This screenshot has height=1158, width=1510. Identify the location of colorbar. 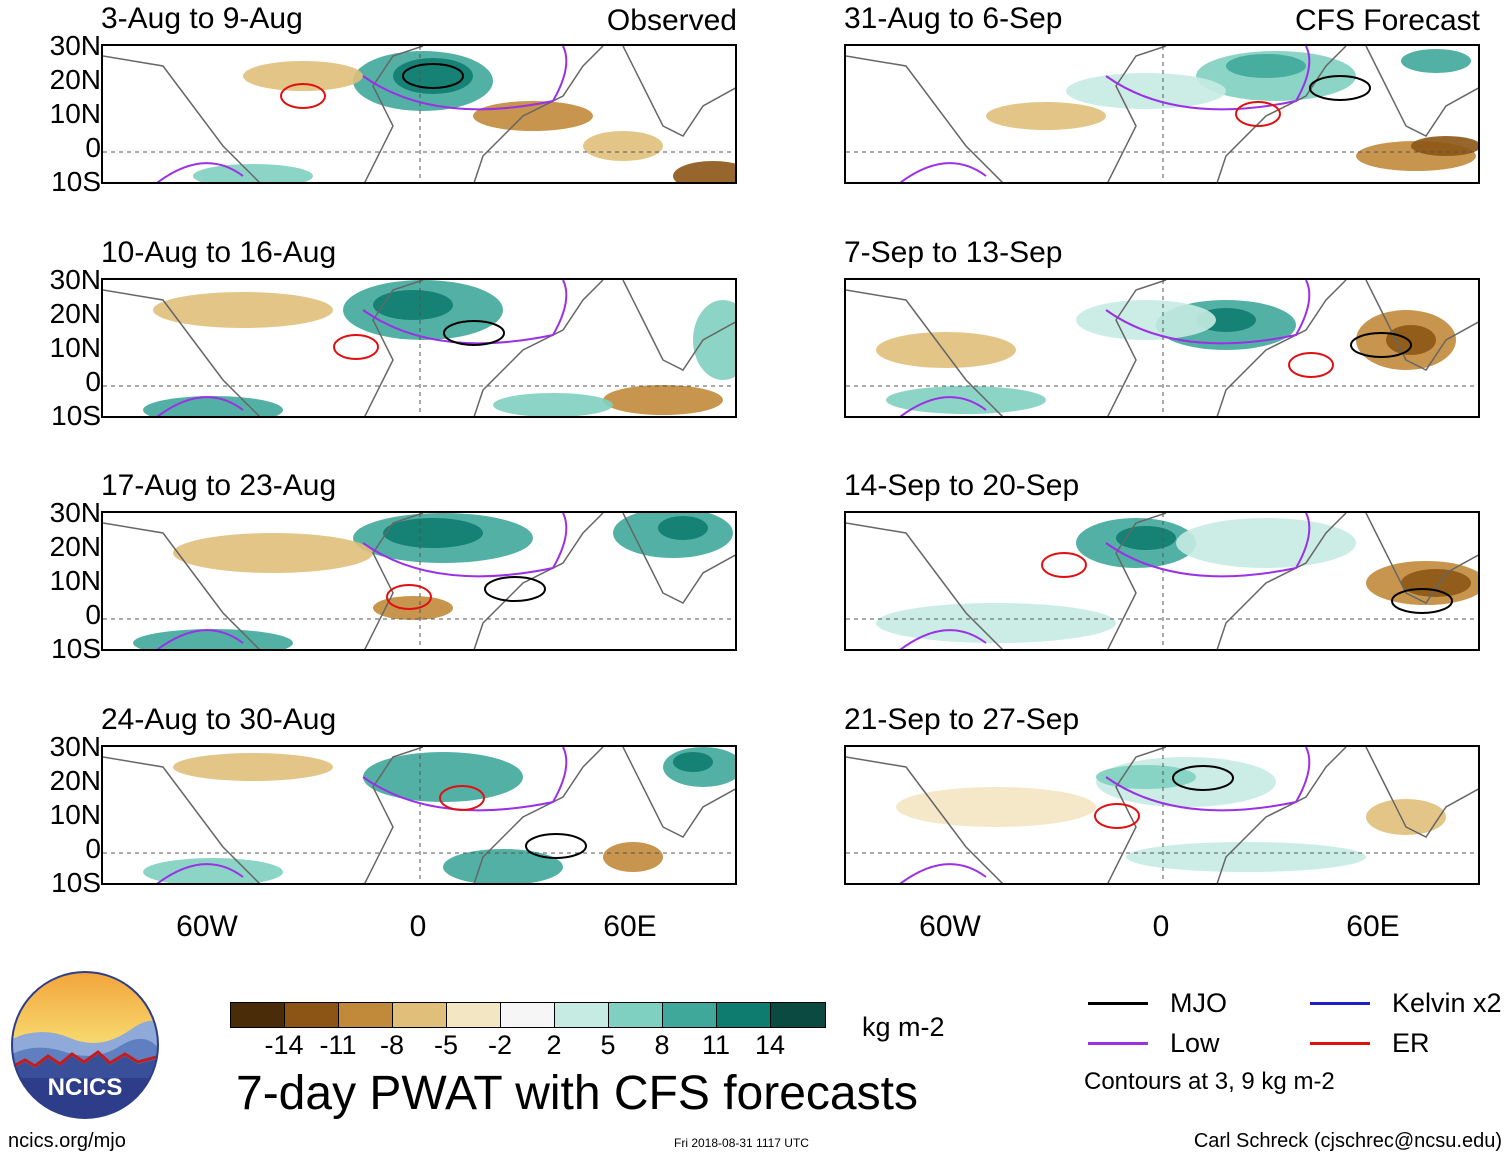
(528, 1015).